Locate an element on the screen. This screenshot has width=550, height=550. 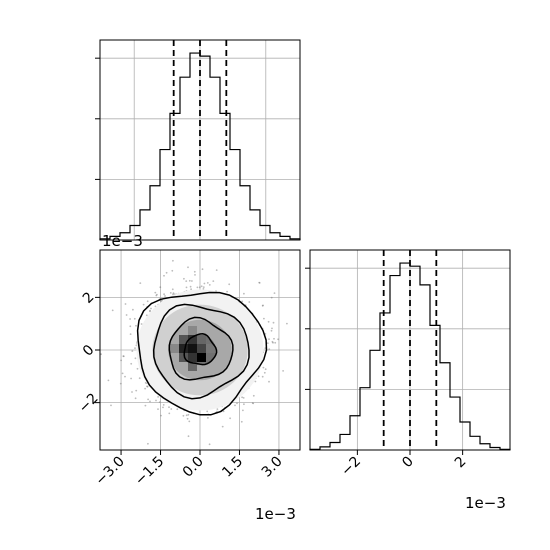
hist3-x-tick-label: 0 is located at coordinates (408, 463).